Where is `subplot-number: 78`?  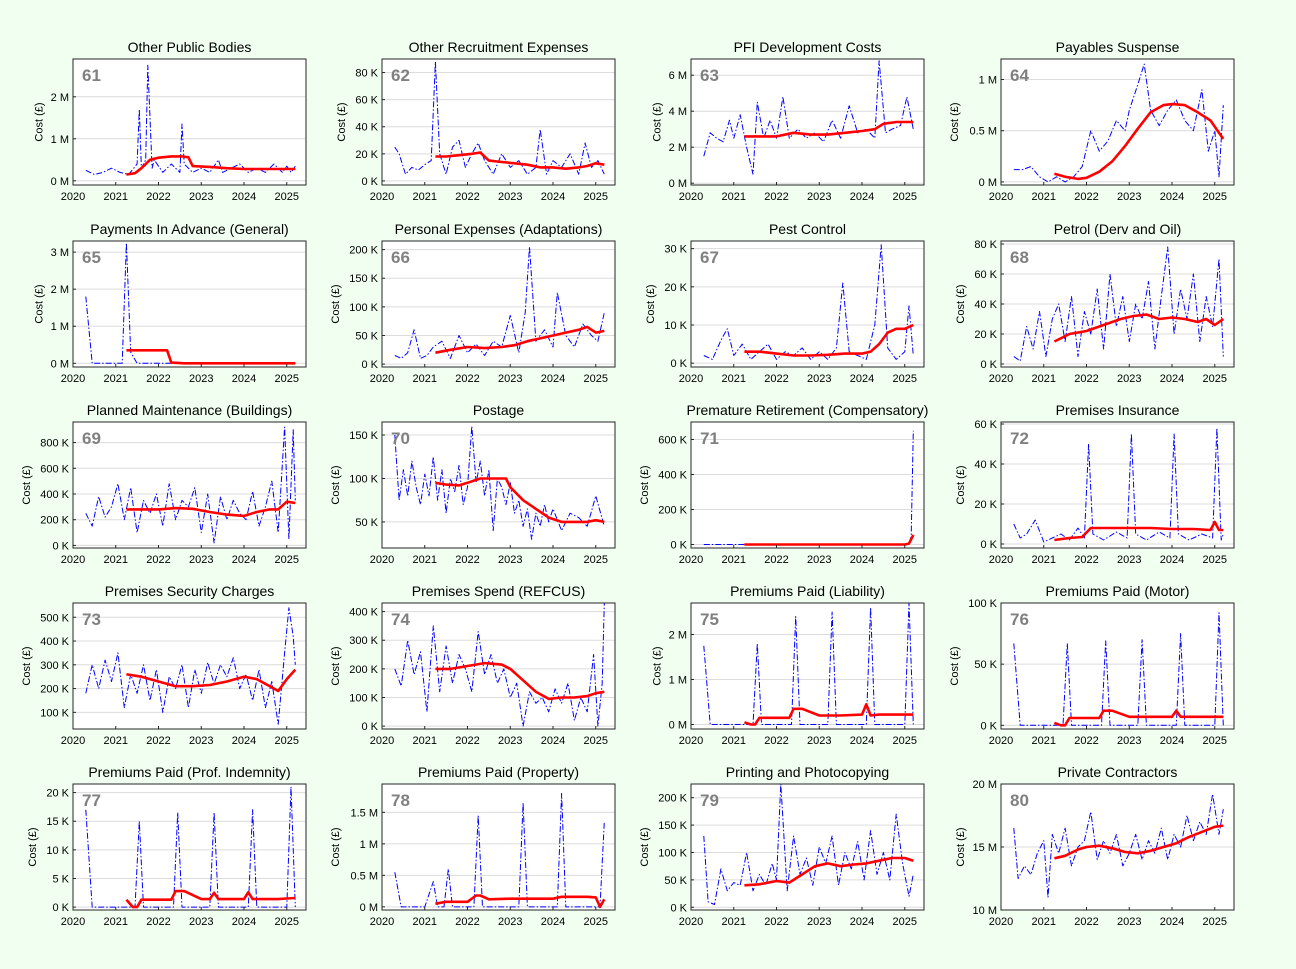
subplot-number: 78 is located at coordinates (400, 800).